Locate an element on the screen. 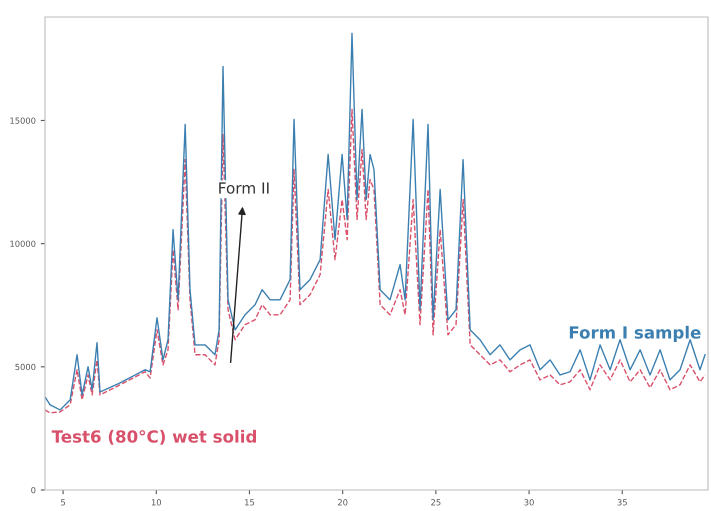 This screenshot has width=711, height=511. annotation: Form II is located at coordinates (244, 188).